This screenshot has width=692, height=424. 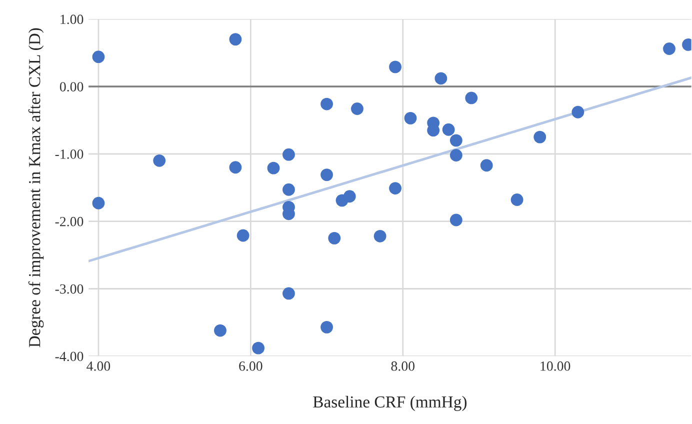 What do you see at coordinates (69, 289) in the screenshot?
I see `y-tick-label: -3.00` at bounding box center [69, 289].